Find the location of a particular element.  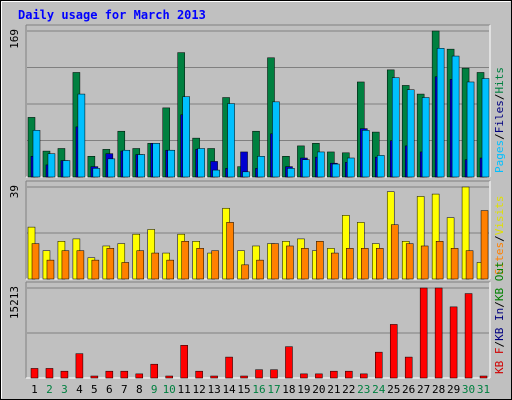

legend-item-visits-sites-1: / is located at coordinates (499, 238).